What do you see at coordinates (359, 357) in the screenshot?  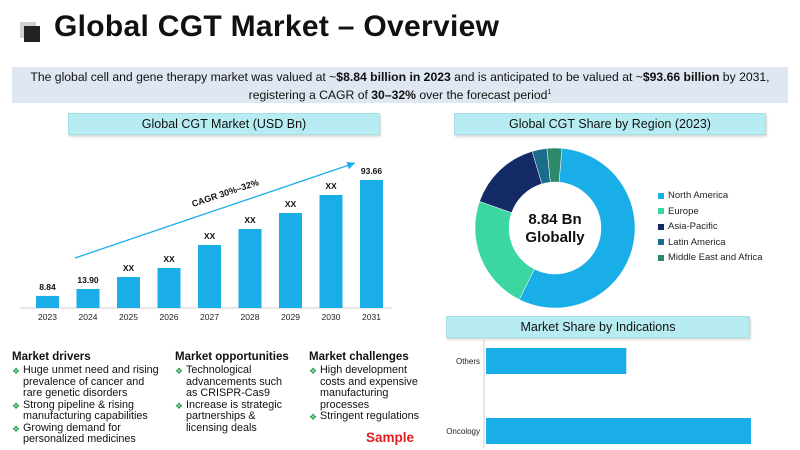 I see `challenges-title: Market challenges` at bounding box center [359, 357].